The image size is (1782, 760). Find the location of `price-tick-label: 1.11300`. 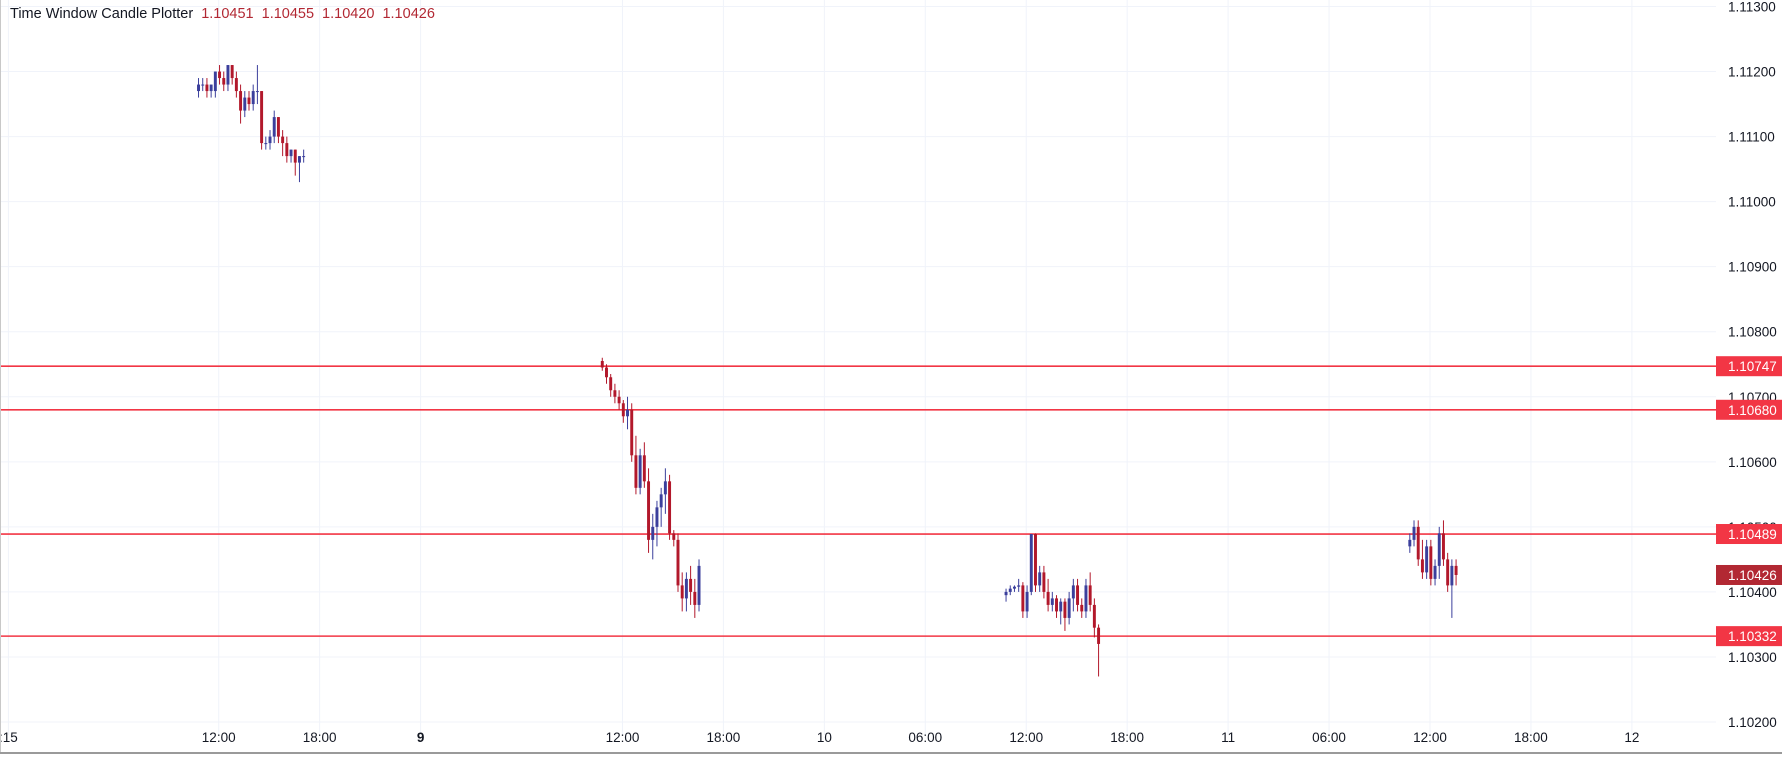

price-tick-label: 1.11300 is located at coordinates (1752, 7).